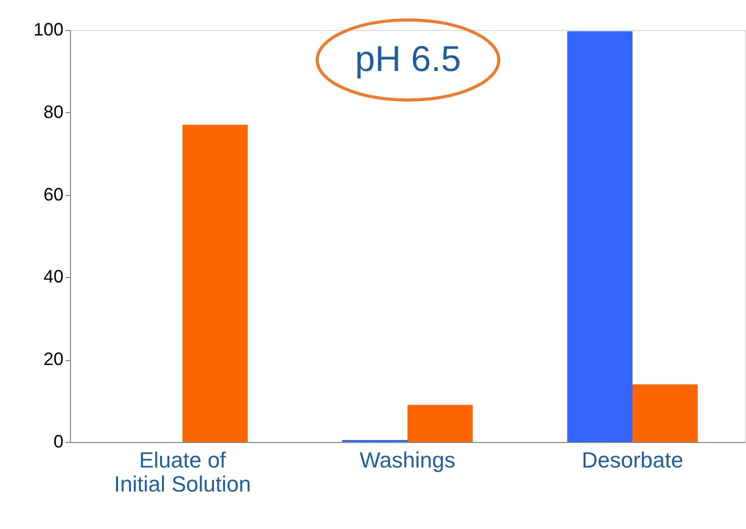 The width and height of the screenshot is (746, 529). What do you see at coordinates (53, 112) in the screenshot?
I see `y-tick-label: 80` at bounding box center [53, 112].